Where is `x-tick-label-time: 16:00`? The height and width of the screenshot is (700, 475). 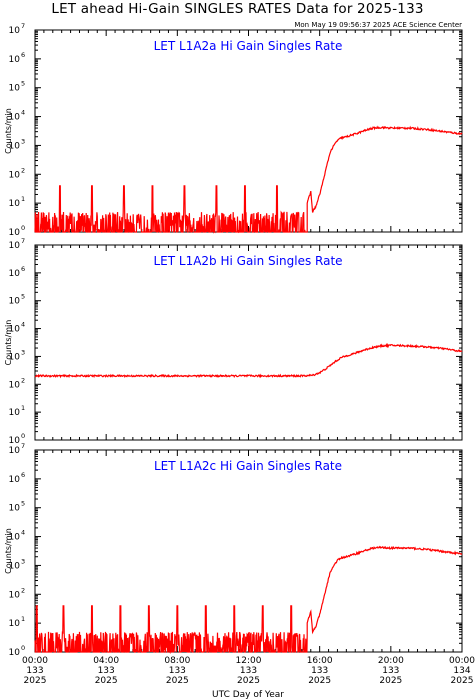
x-tick-label-time: 16:00 is located at coordinates (320, 661).